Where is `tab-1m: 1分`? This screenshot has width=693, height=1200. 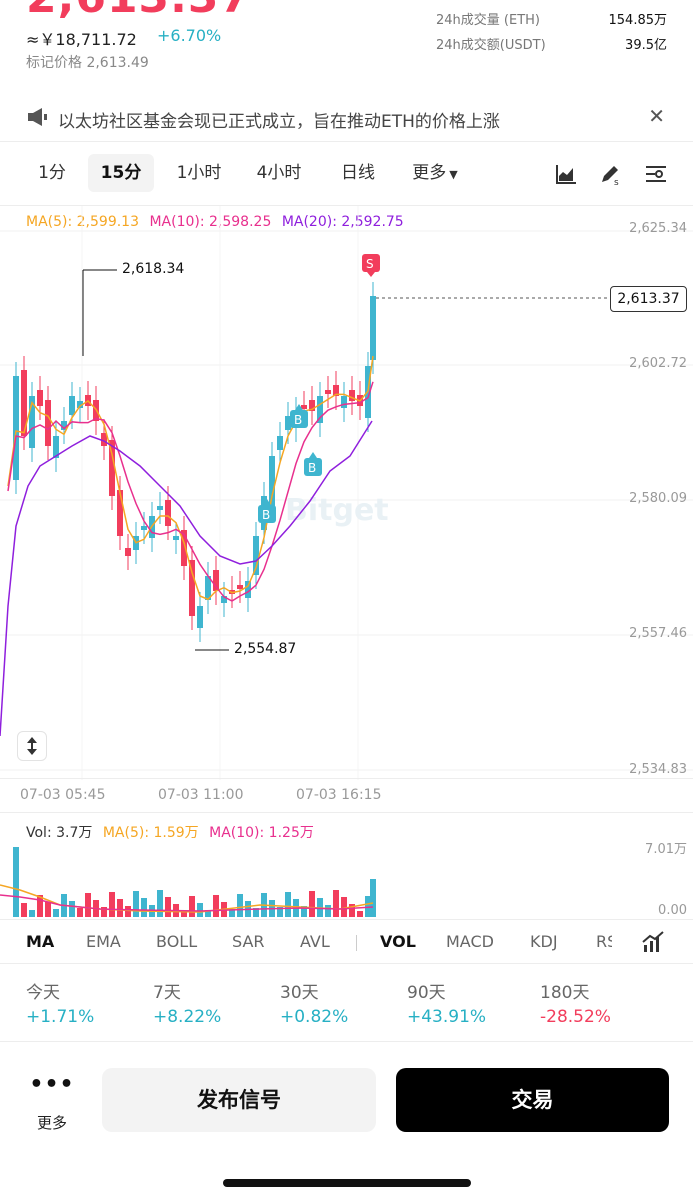
tab-1m: 1分 is located at coordinates (52, 173).